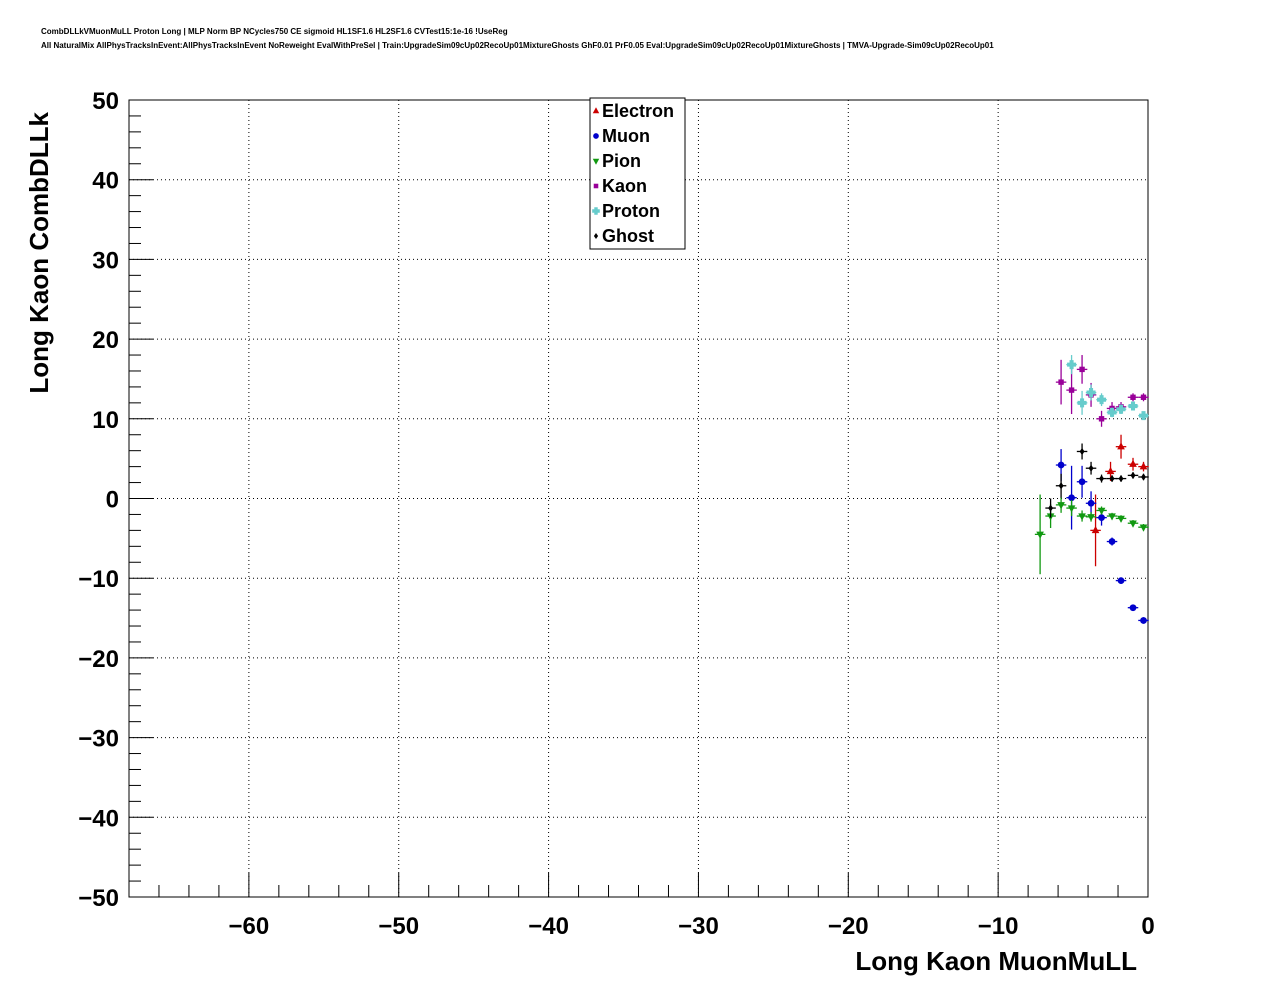 This screenshot has height=996, width=1276. What do you see at coordinates (624, 186) in the screenshot?
I see `legend-label: Kaon` at bounding box center [624, 186].